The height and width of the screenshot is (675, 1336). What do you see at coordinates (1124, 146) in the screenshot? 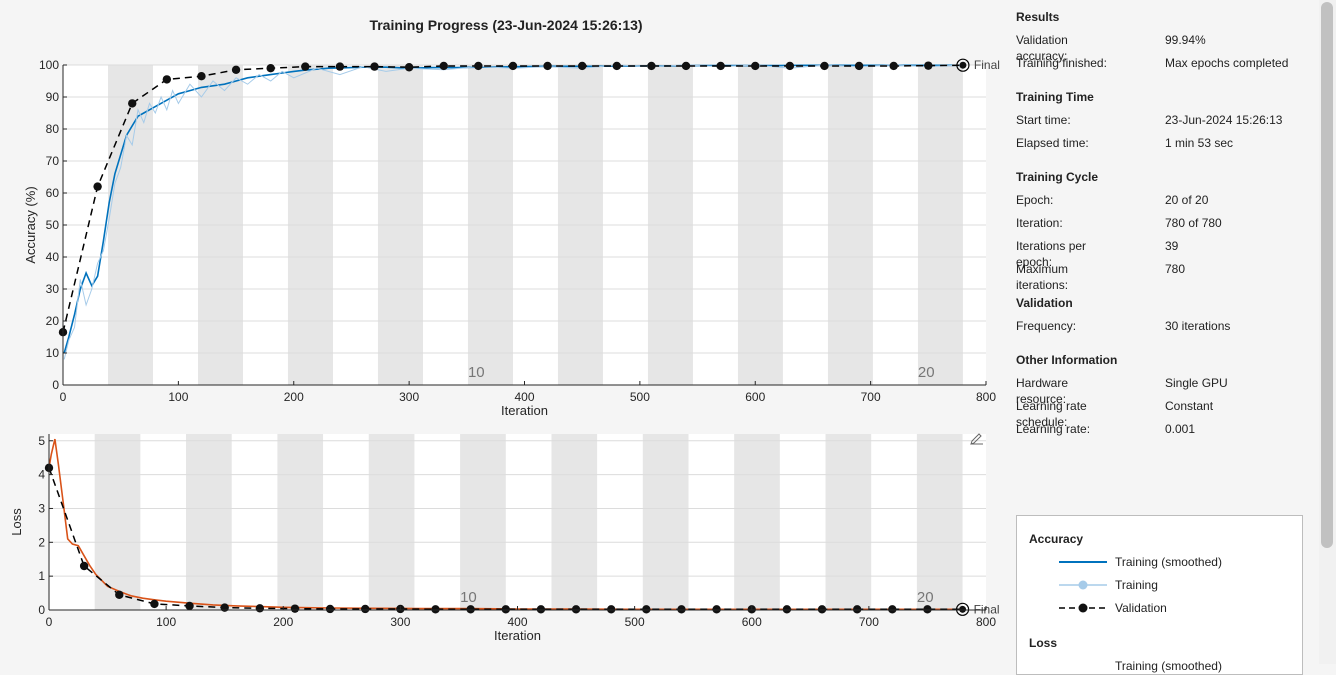
I see `info-row: Elapsed time: 1 min 53 sec` at bounding box center [1124, 146].